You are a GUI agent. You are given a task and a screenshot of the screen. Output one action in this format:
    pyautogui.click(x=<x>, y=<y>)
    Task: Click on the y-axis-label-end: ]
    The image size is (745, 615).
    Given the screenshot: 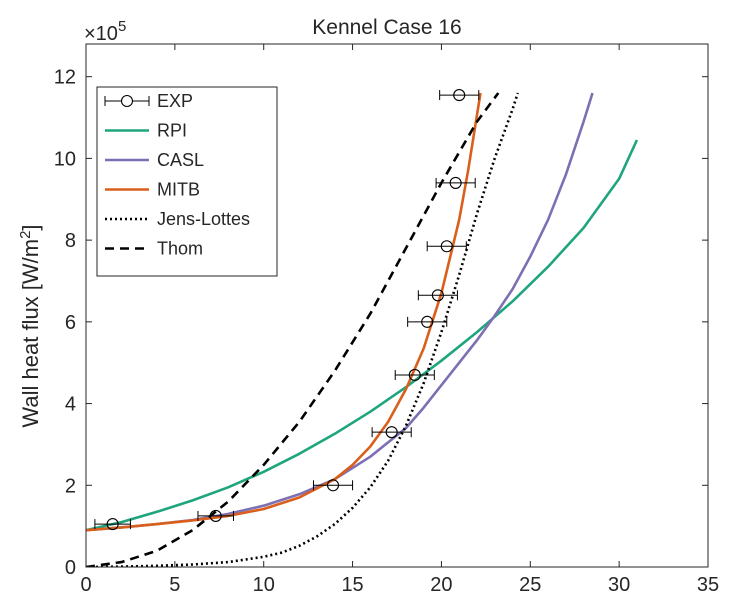 What is the action you would take?
    pyautogui.click(x=30, y=227)
    